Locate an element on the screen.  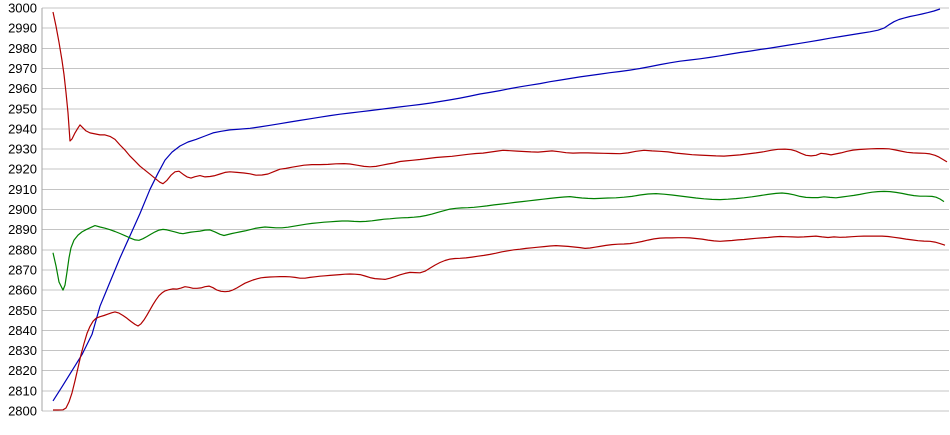
y-tick-label: 3000 is located at coordinates (22, 8).